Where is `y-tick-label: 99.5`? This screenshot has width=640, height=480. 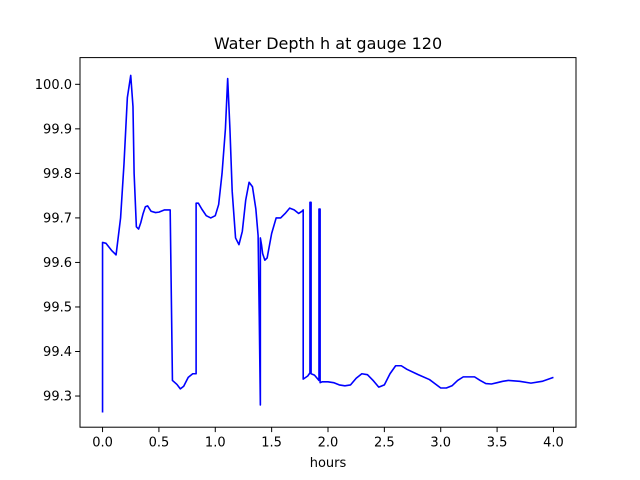
y-tick-label: 99.5 is located at coordinates (57, 307).